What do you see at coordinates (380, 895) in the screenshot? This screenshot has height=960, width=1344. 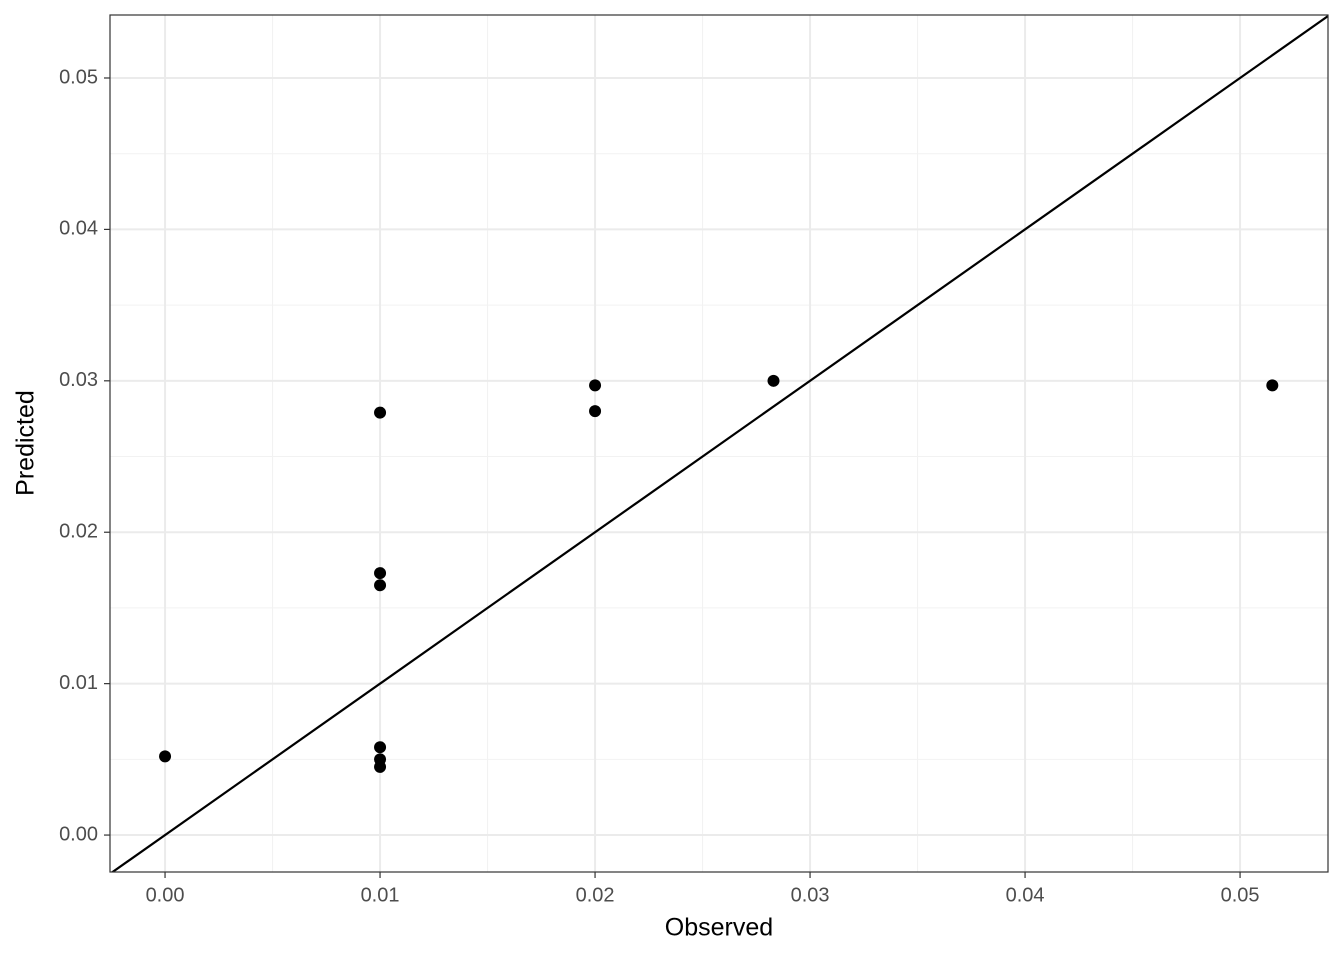 I see `x-tick-label: 0.01` at bounding box center [380, 895].